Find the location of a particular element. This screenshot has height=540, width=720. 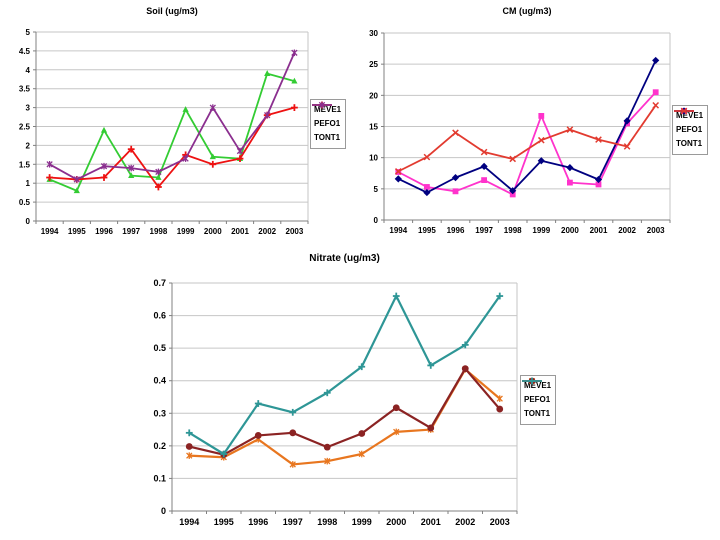

y-tick-label: 30 is located at coordinates (373, 33).